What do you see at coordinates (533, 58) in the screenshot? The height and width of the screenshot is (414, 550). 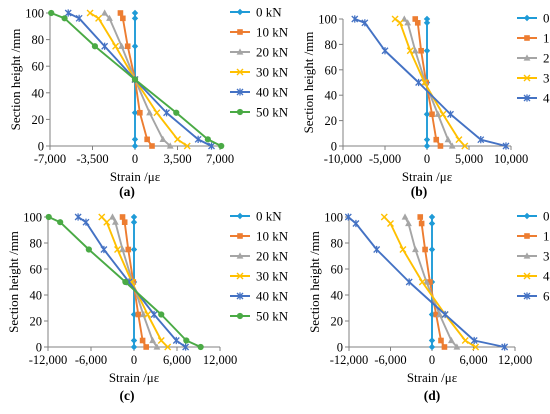 I see `legend: 0 kN 10 kN 20 kN 30 kN 40 kN` at bounding box center [533, 58].